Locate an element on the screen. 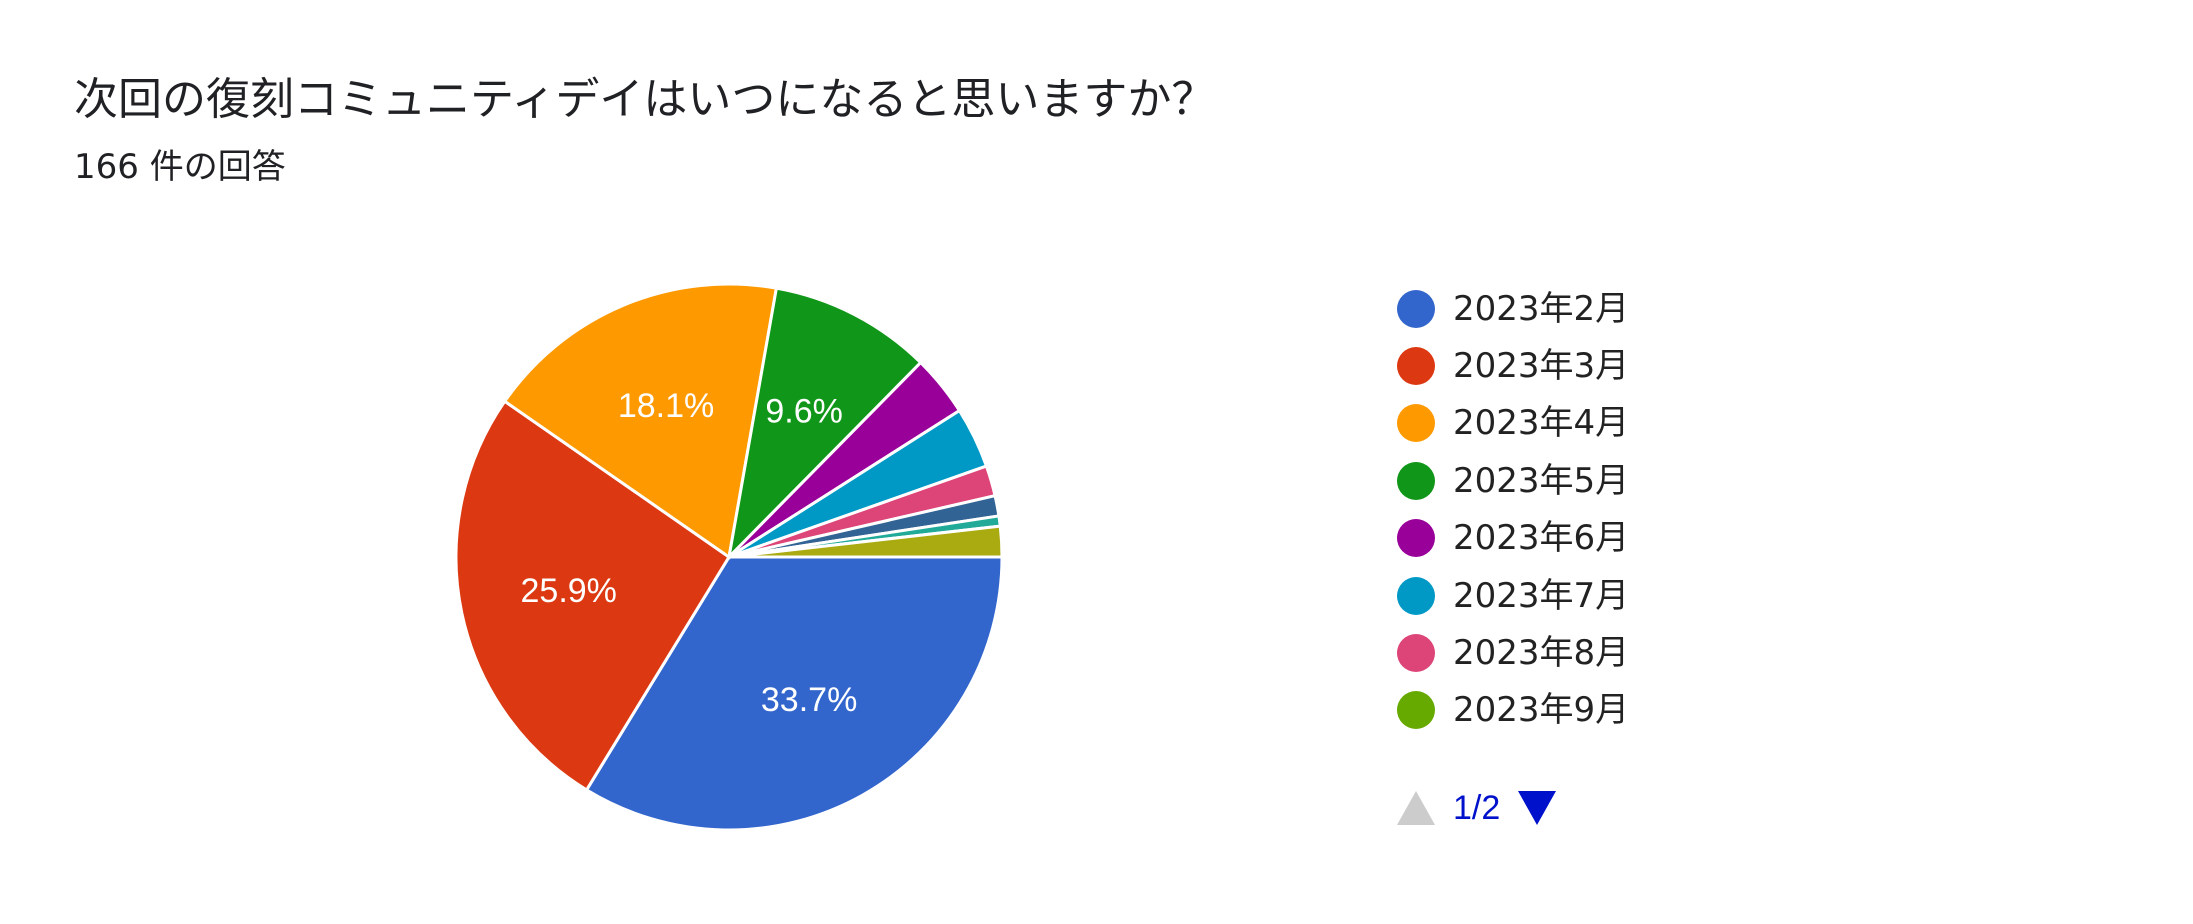 Image resolution: width=2193 pixels, height=924 pixels. legend-item: 2023年4月 is located at coordinates (1647, 423).